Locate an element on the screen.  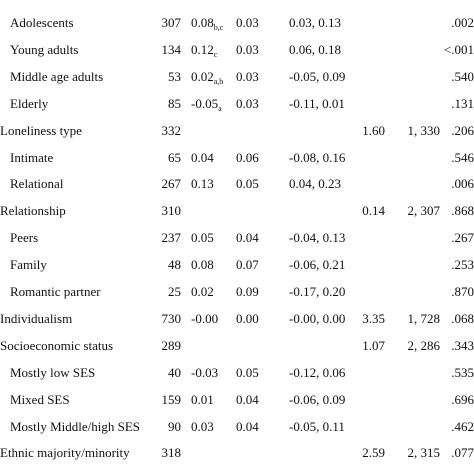
f-cell: 2.59 is located at coordinates (373, 453).